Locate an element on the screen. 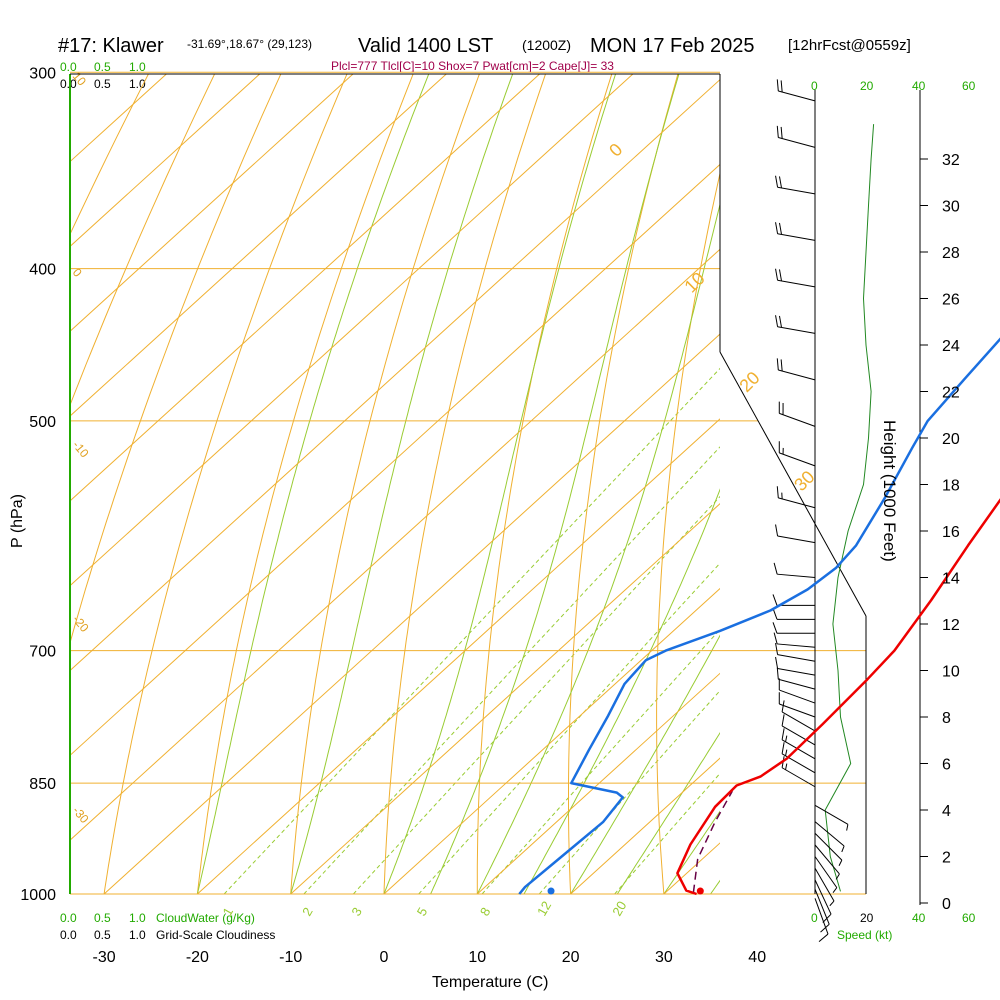 The image size is (1000, 1000). speed-tick: 60 is located at coordinates (969, 918).